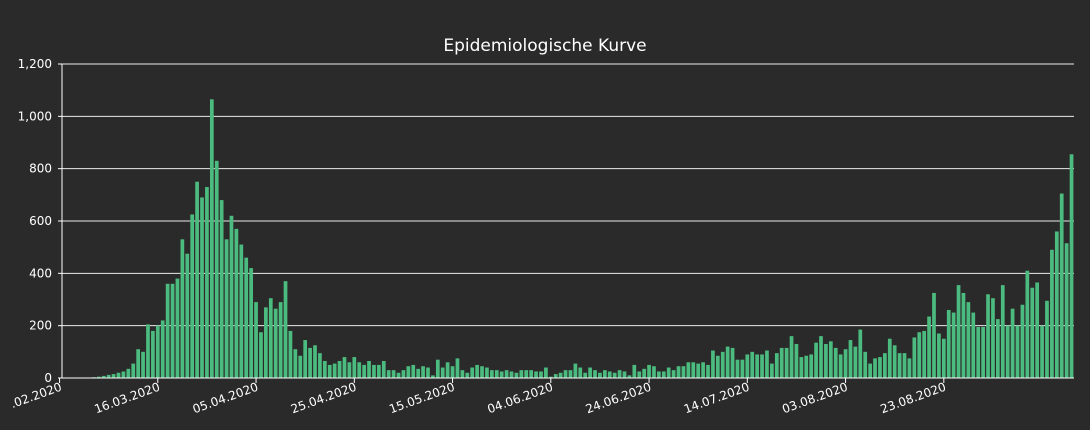 The image size is (1090, 430). I want to click on x-tick-label: 05.04.2020, so click(225, 398).